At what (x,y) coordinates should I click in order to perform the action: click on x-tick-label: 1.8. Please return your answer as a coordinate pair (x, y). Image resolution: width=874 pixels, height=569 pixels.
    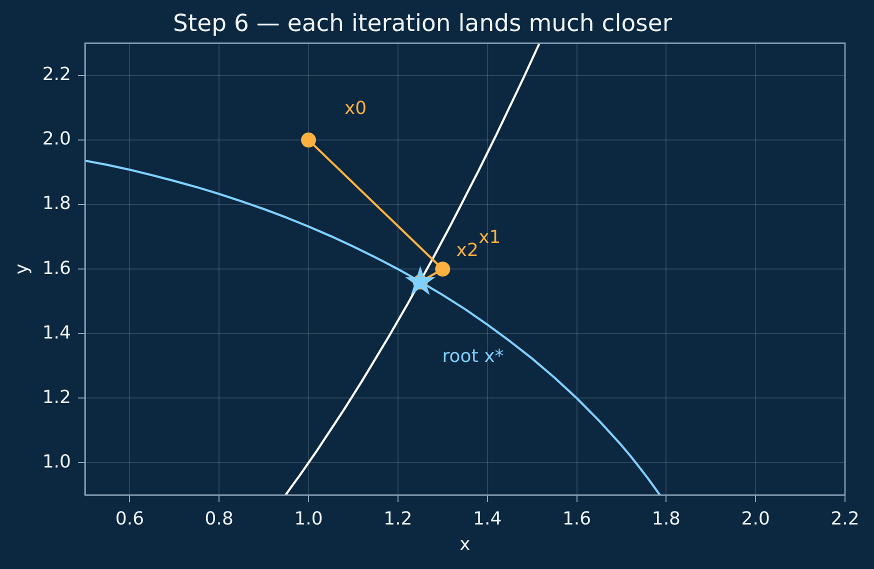
    Looking at the image, I should click on (666, 519).